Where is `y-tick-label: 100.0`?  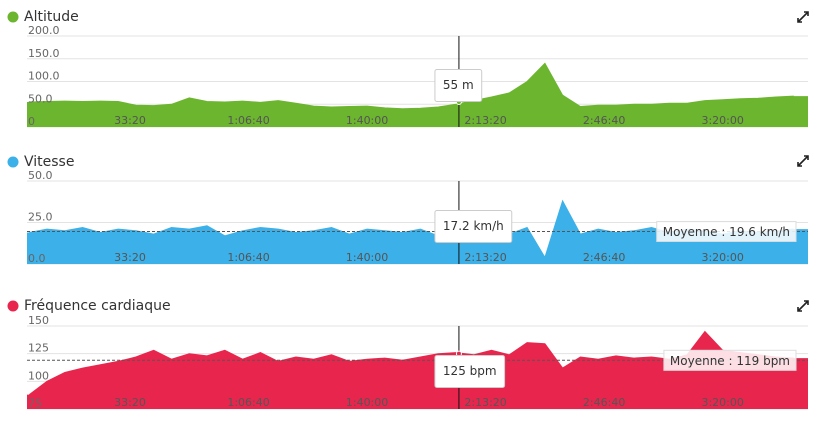 y-tick-label: 100.0 is located at coordinates (44, 76).